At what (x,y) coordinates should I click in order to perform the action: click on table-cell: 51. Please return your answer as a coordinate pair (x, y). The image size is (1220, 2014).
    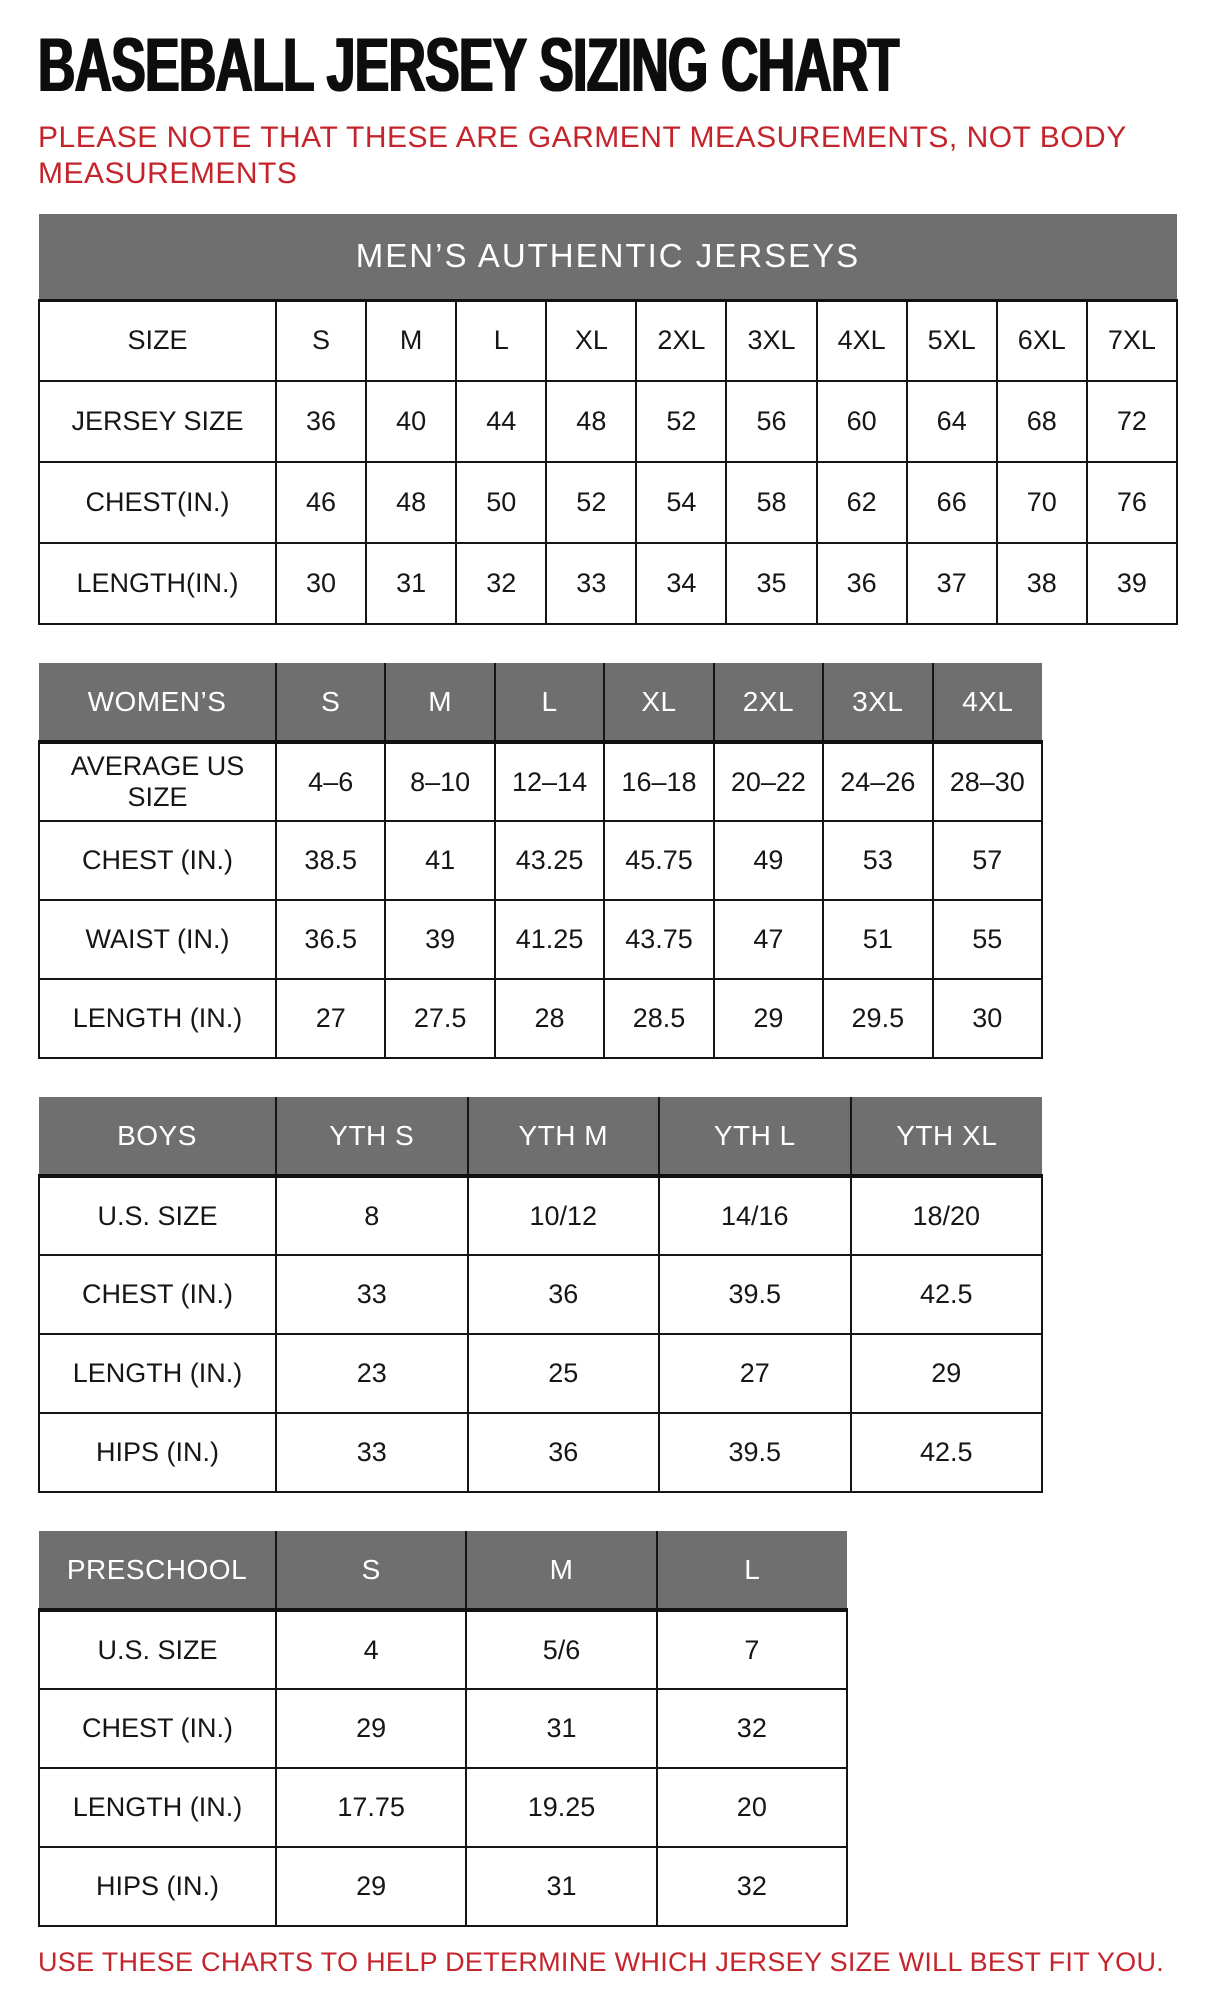
    Looking at the image, I should click on (878, 939).